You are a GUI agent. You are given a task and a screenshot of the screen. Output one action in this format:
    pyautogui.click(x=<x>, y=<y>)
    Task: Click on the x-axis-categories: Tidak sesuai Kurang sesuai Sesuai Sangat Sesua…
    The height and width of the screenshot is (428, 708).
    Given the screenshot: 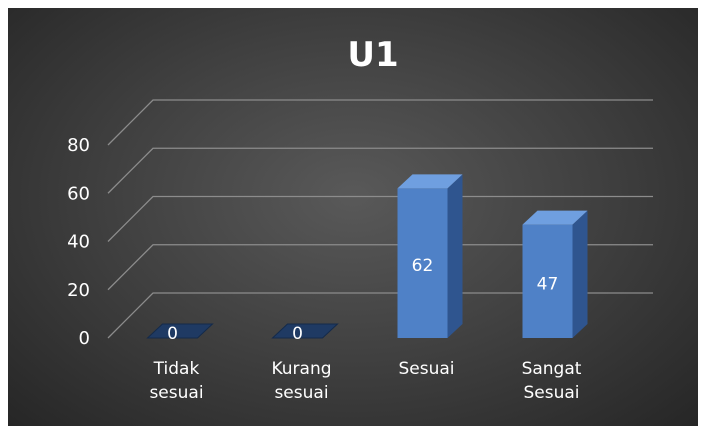 What is the action you would take?
    pyautogui.click(x=365, y=381)
    